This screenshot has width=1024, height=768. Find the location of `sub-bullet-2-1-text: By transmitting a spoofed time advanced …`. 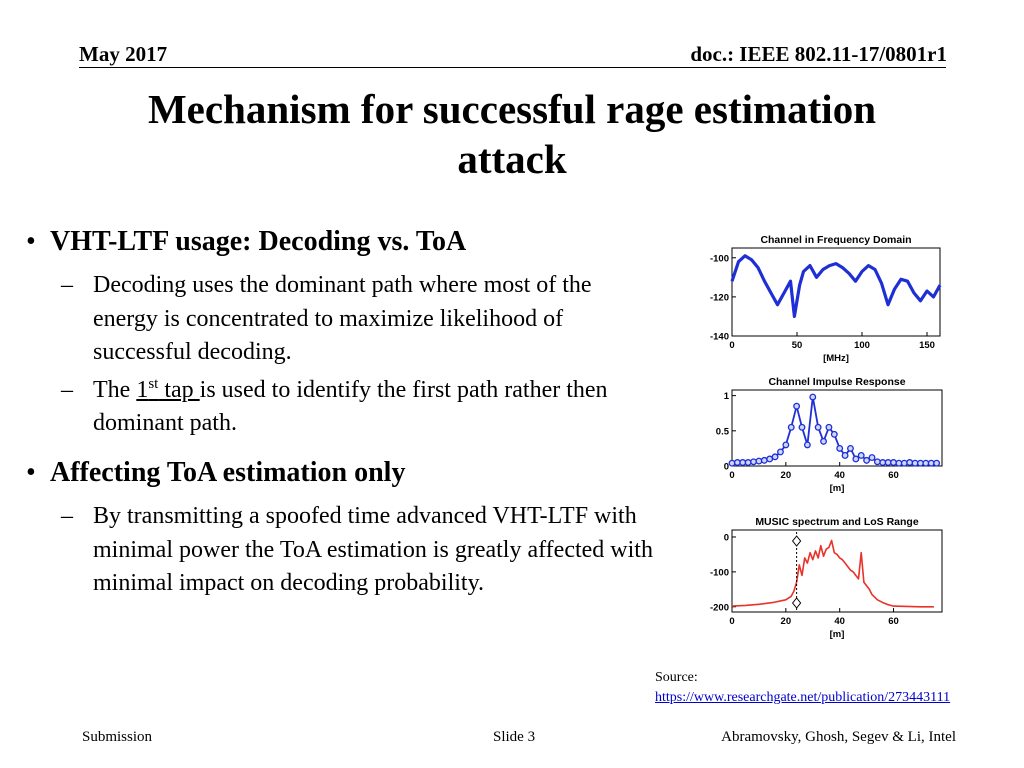

sub-bullet-2-1-text: By transmitting a spoofed time advanced … is located at coordinates (373, 549).